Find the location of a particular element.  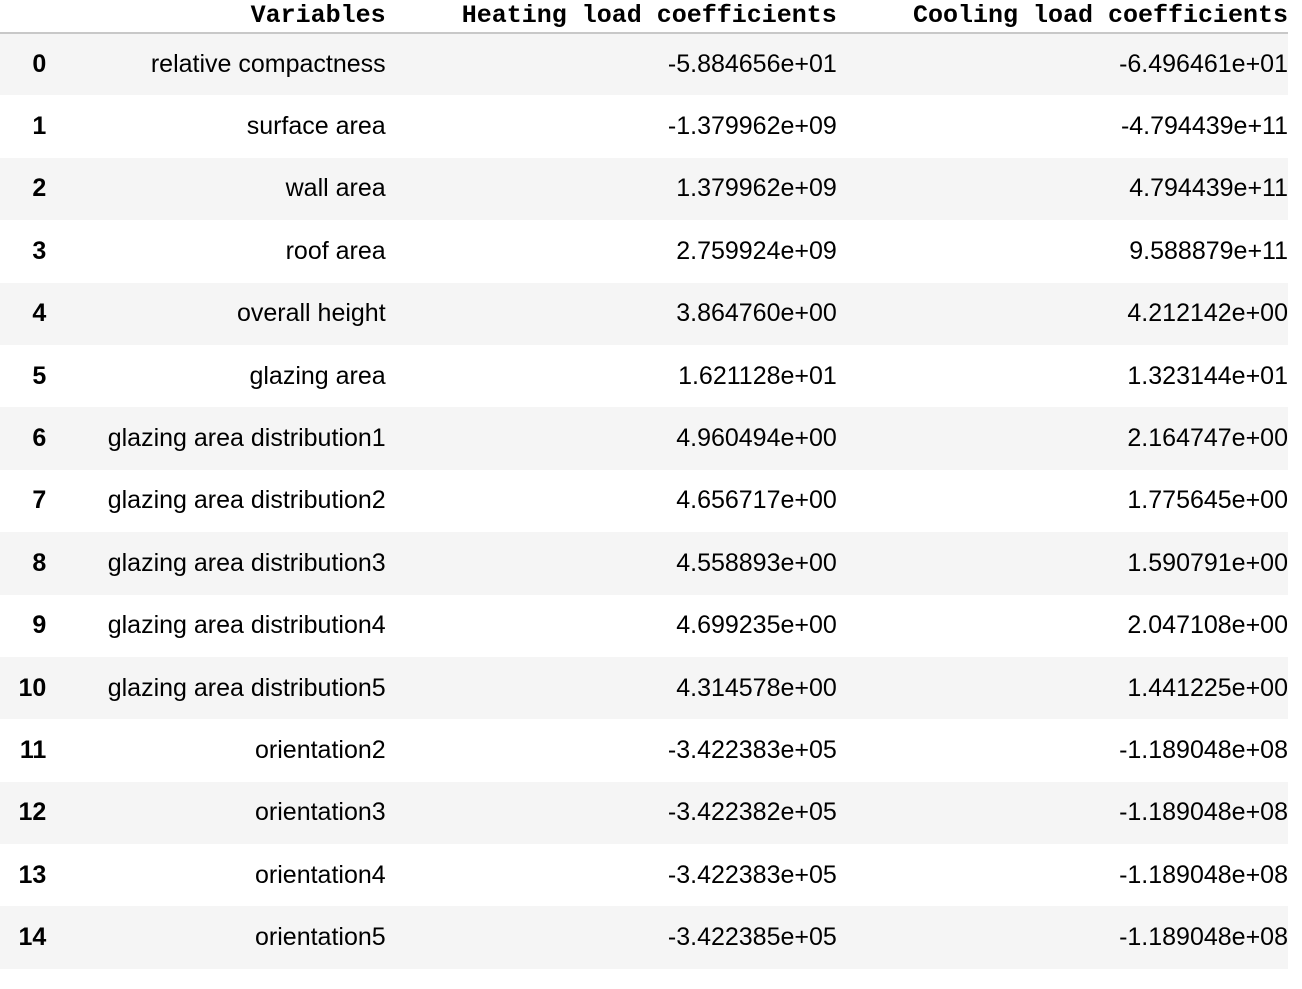

row-index: 11 is located at coordinates (33, 749).